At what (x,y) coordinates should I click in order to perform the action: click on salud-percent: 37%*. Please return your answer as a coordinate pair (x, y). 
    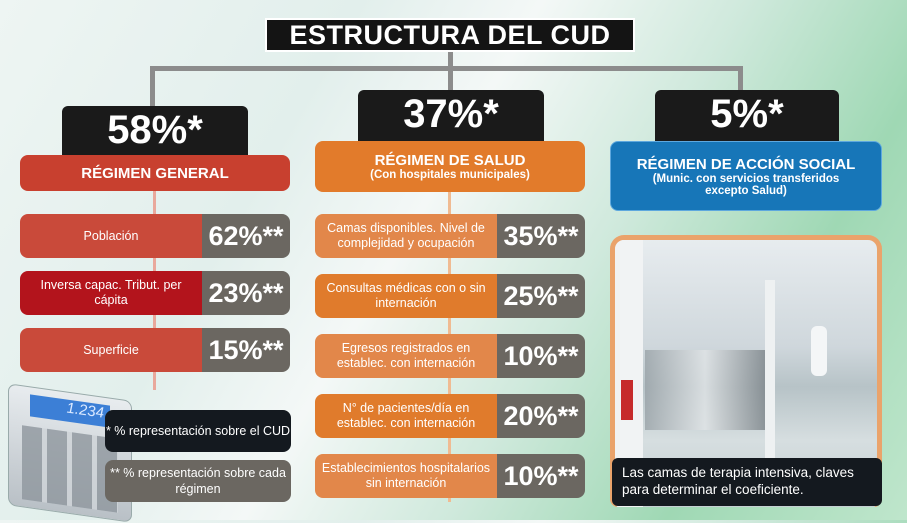
    Looking at the image, I should click on (451, 118).